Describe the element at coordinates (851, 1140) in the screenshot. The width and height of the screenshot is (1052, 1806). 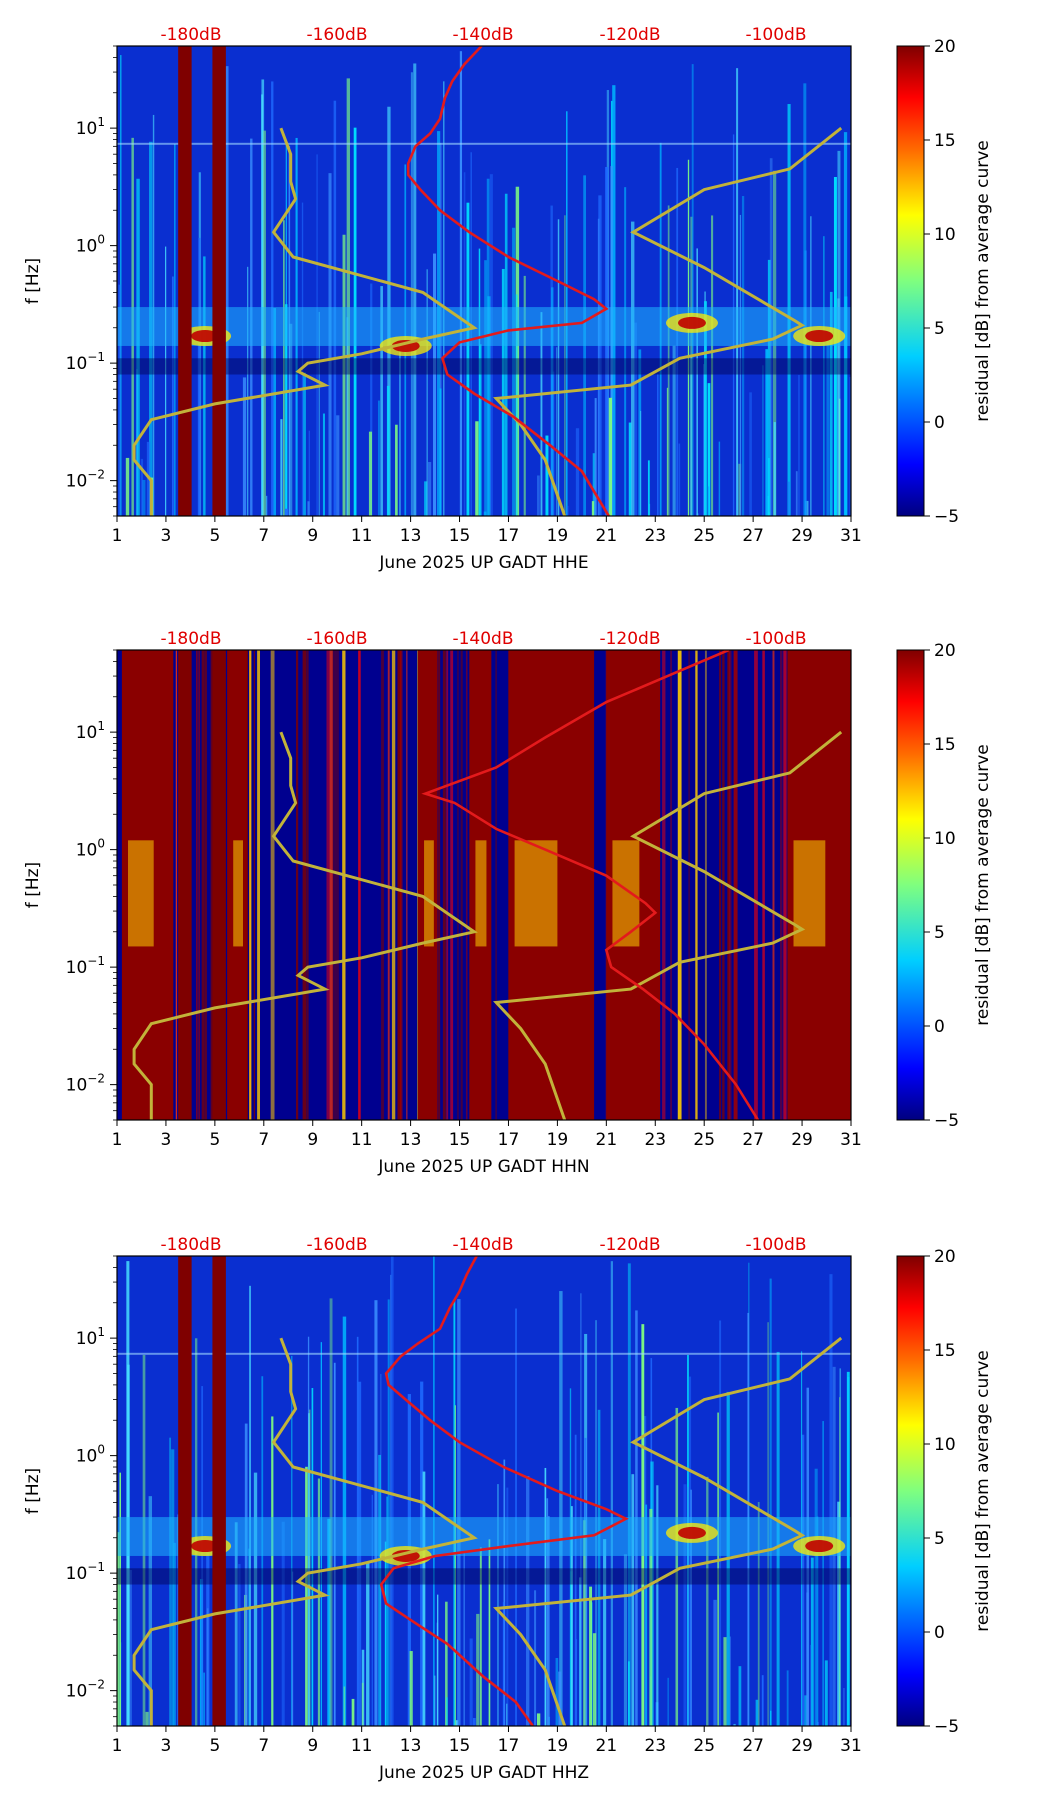
I see `x-tick-label: 31` at that location.